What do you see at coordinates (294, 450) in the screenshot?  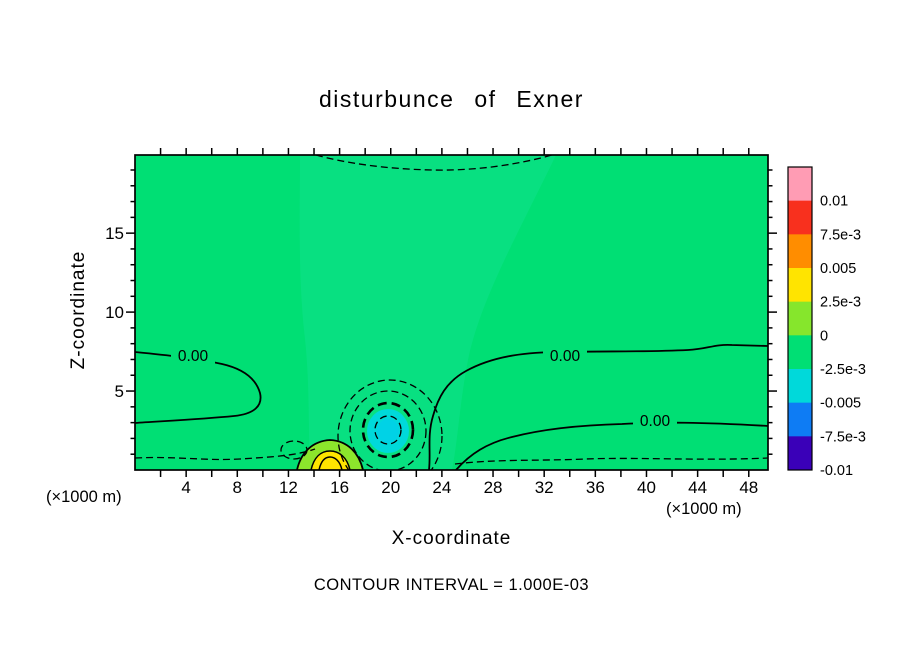 I see `negative-contour-pocket` at bounding box center [294, 450].